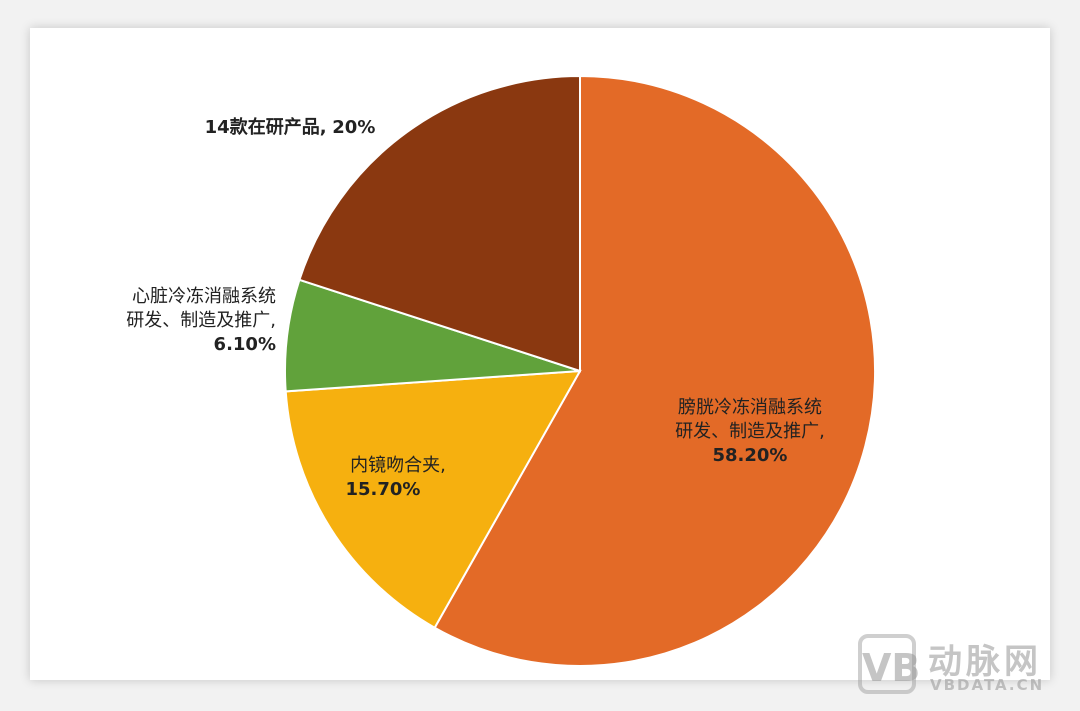  I want to click on category-label: 14款在研产品,, so click(265, 127).